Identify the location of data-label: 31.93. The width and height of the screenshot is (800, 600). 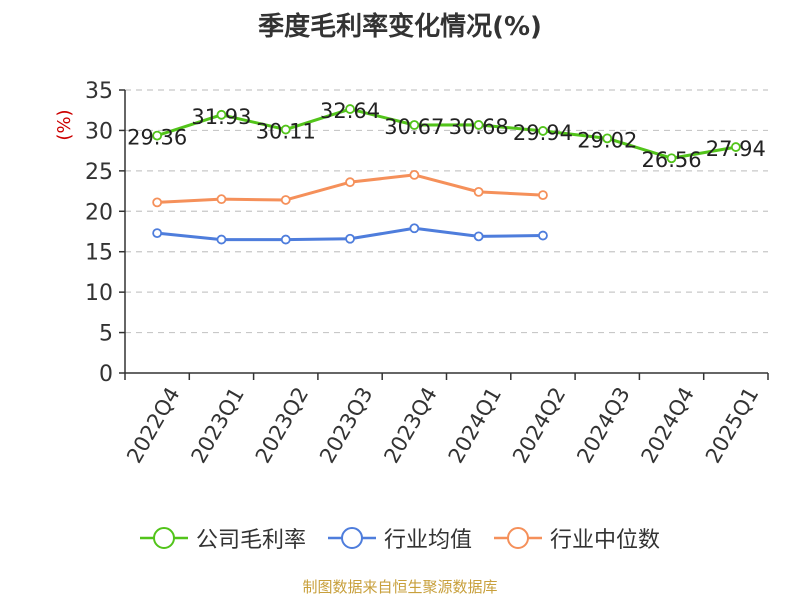
(221, 117).